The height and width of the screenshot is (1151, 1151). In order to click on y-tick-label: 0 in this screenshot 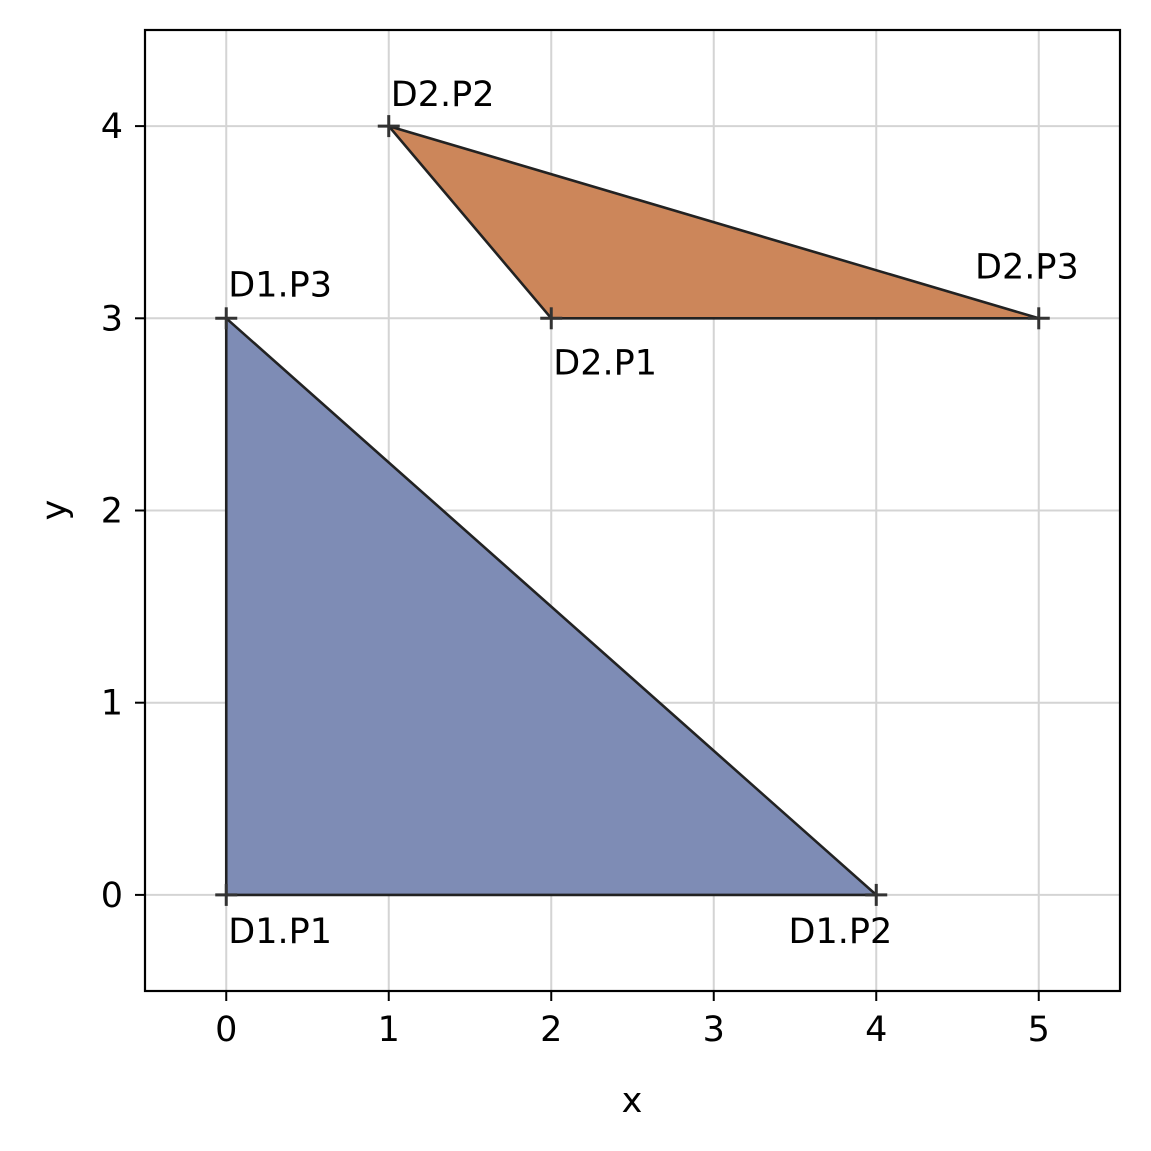, I will do `click(112, 896)`.